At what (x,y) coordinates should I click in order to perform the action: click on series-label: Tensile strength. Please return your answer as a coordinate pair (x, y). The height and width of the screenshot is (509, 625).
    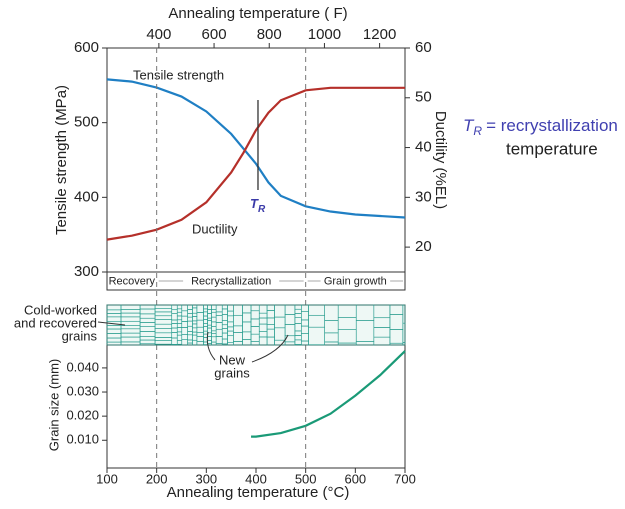
    Looking at the image, I should click on (178, 74).